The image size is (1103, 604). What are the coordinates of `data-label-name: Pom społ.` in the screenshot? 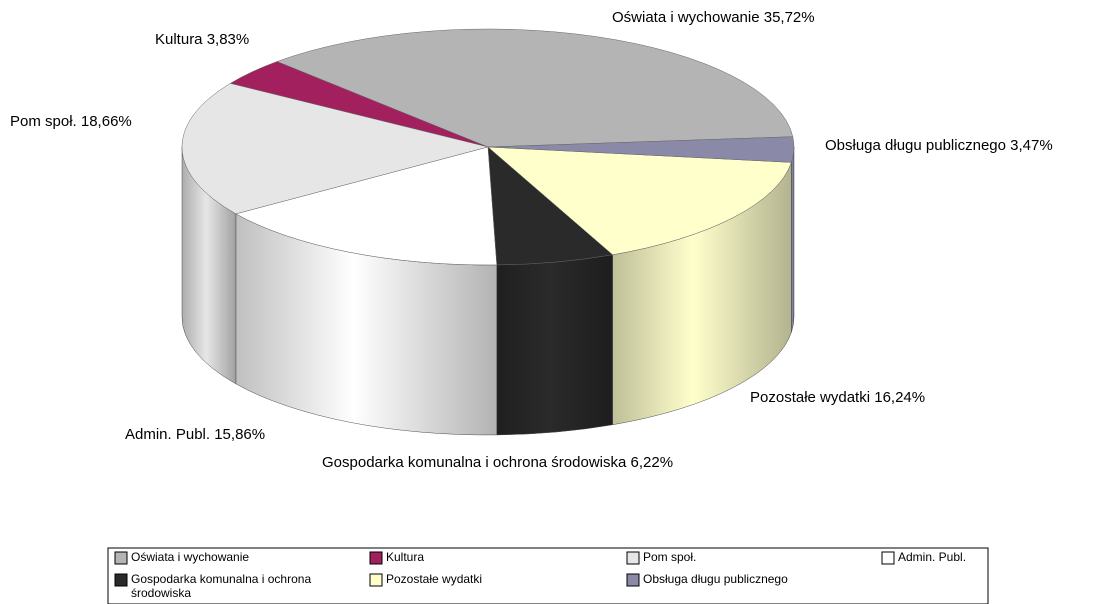 It's located at (43, 121).